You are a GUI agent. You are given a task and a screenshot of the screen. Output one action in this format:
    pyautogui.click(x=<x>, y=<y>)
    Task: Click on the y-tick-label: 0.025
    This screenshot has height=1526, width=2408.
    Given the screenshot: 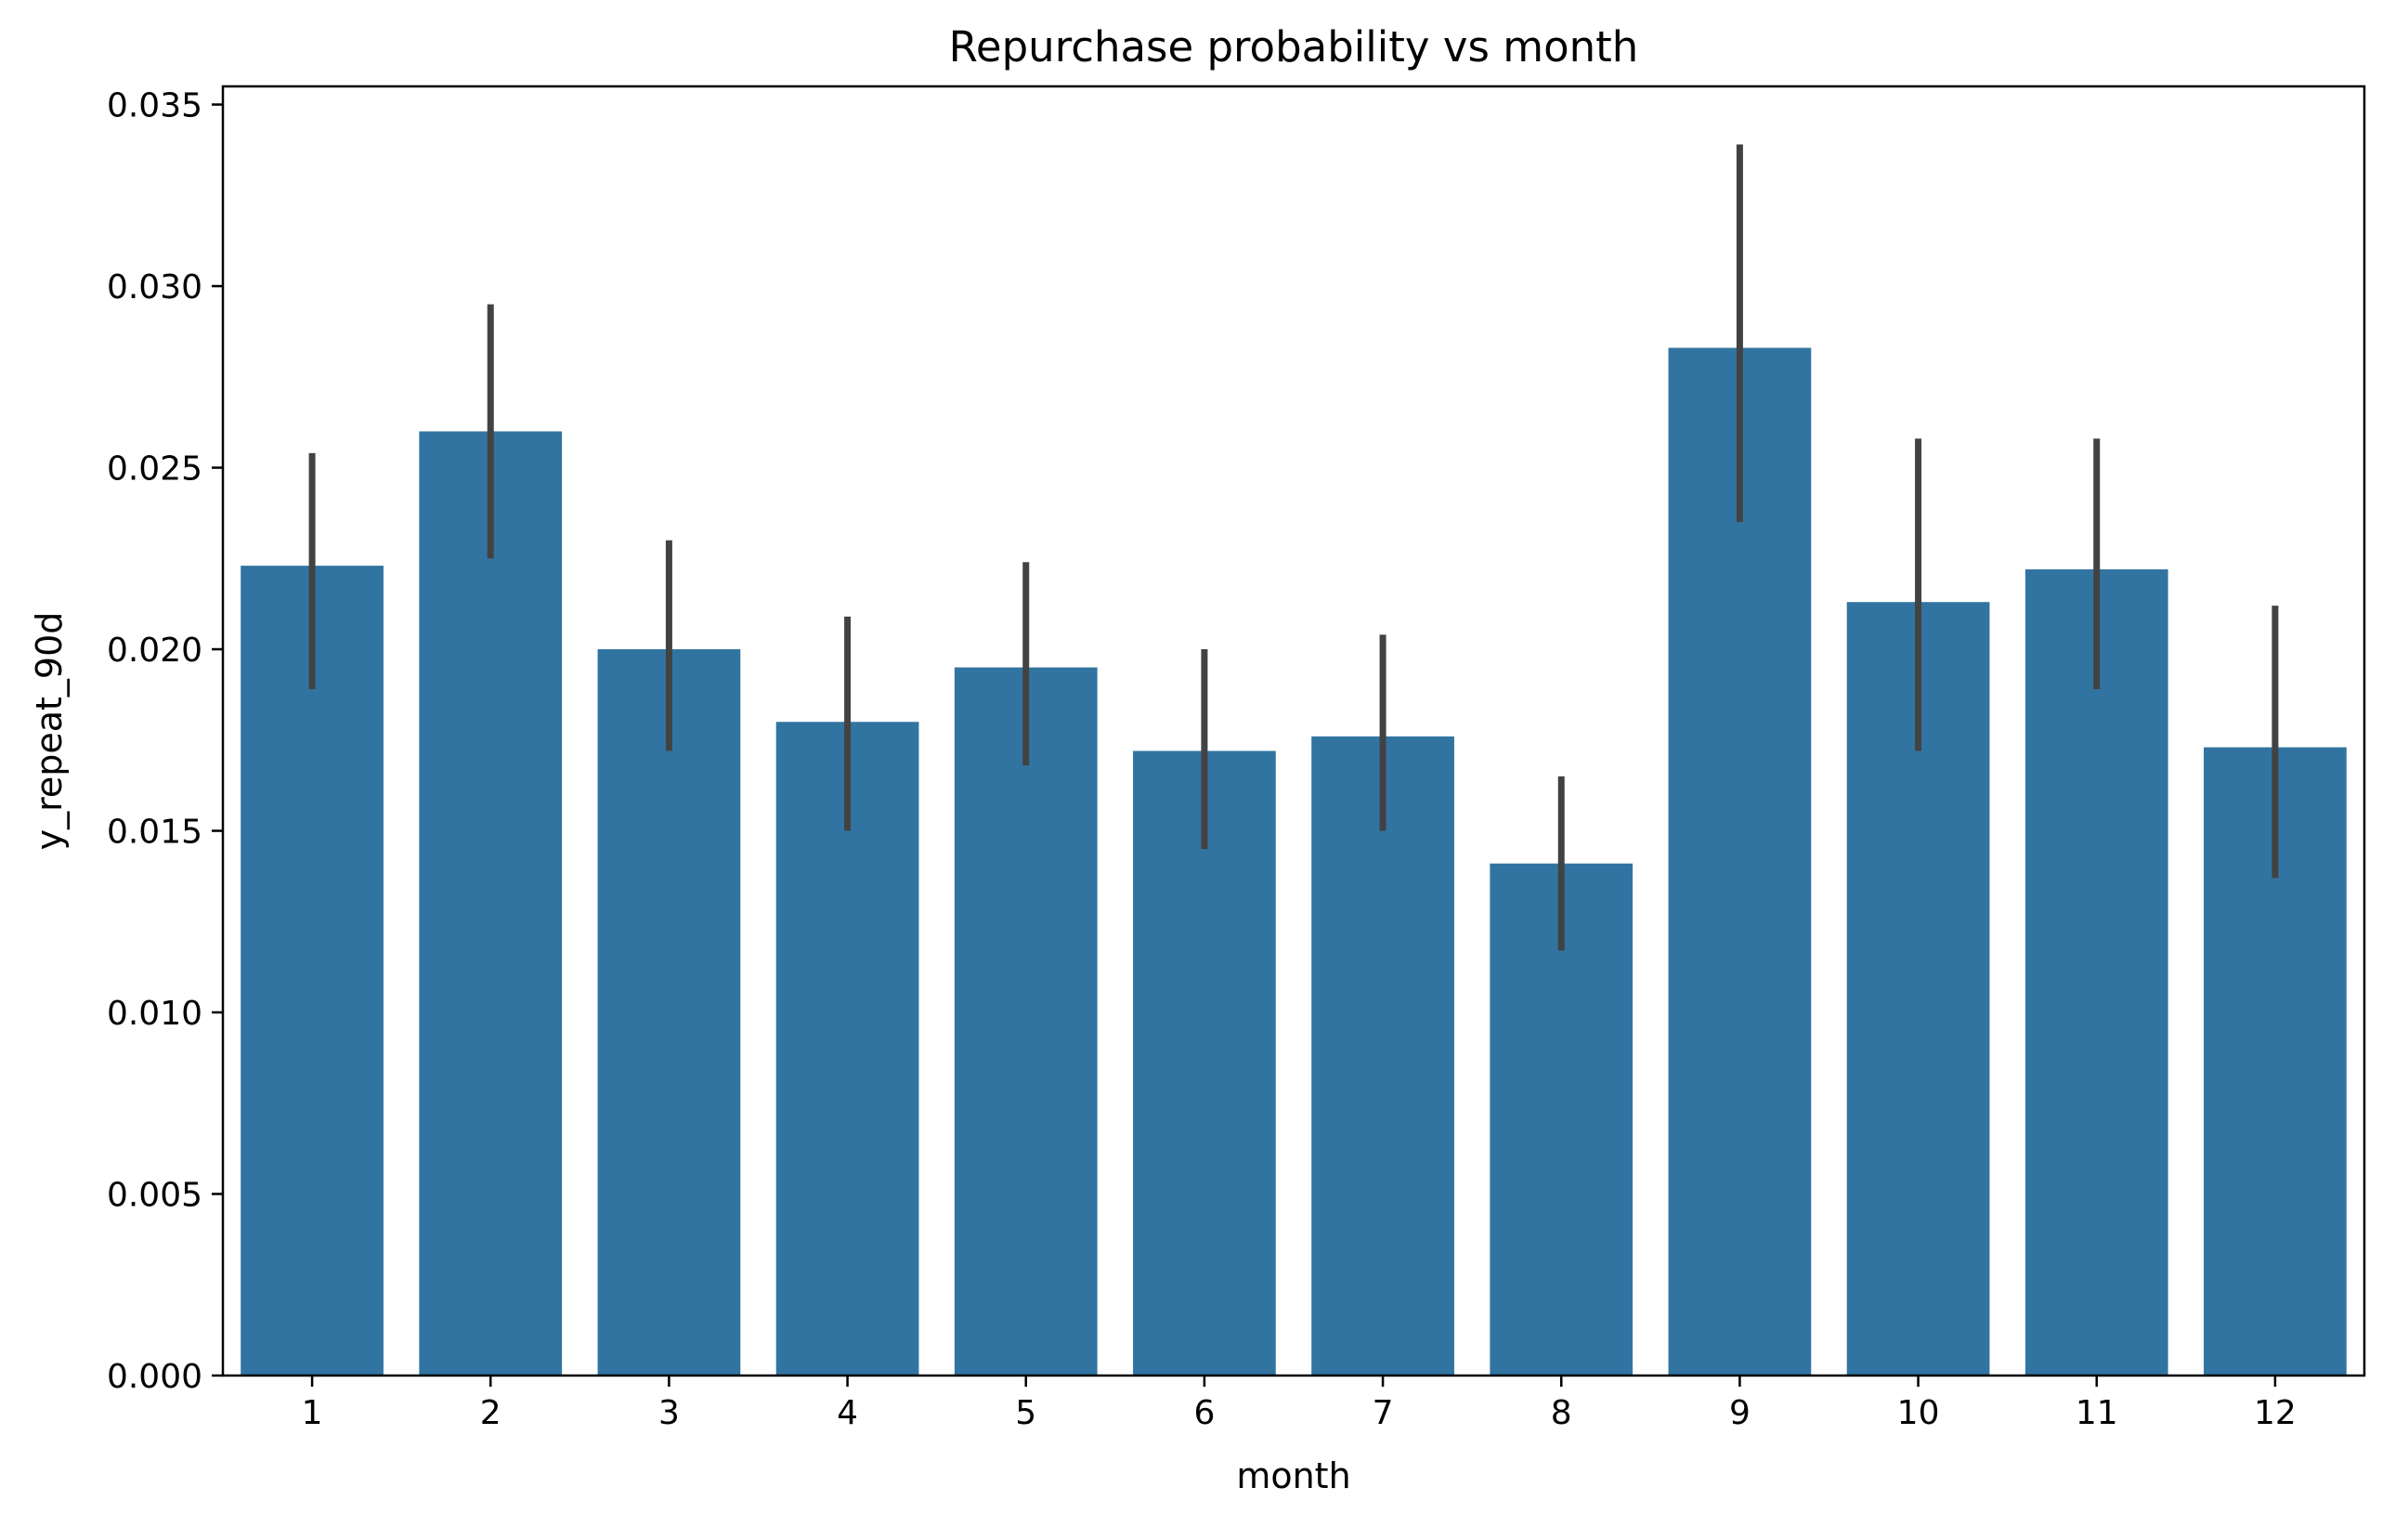 What is the action you would take?
    pyautogui.click(x=155, y=469)
    